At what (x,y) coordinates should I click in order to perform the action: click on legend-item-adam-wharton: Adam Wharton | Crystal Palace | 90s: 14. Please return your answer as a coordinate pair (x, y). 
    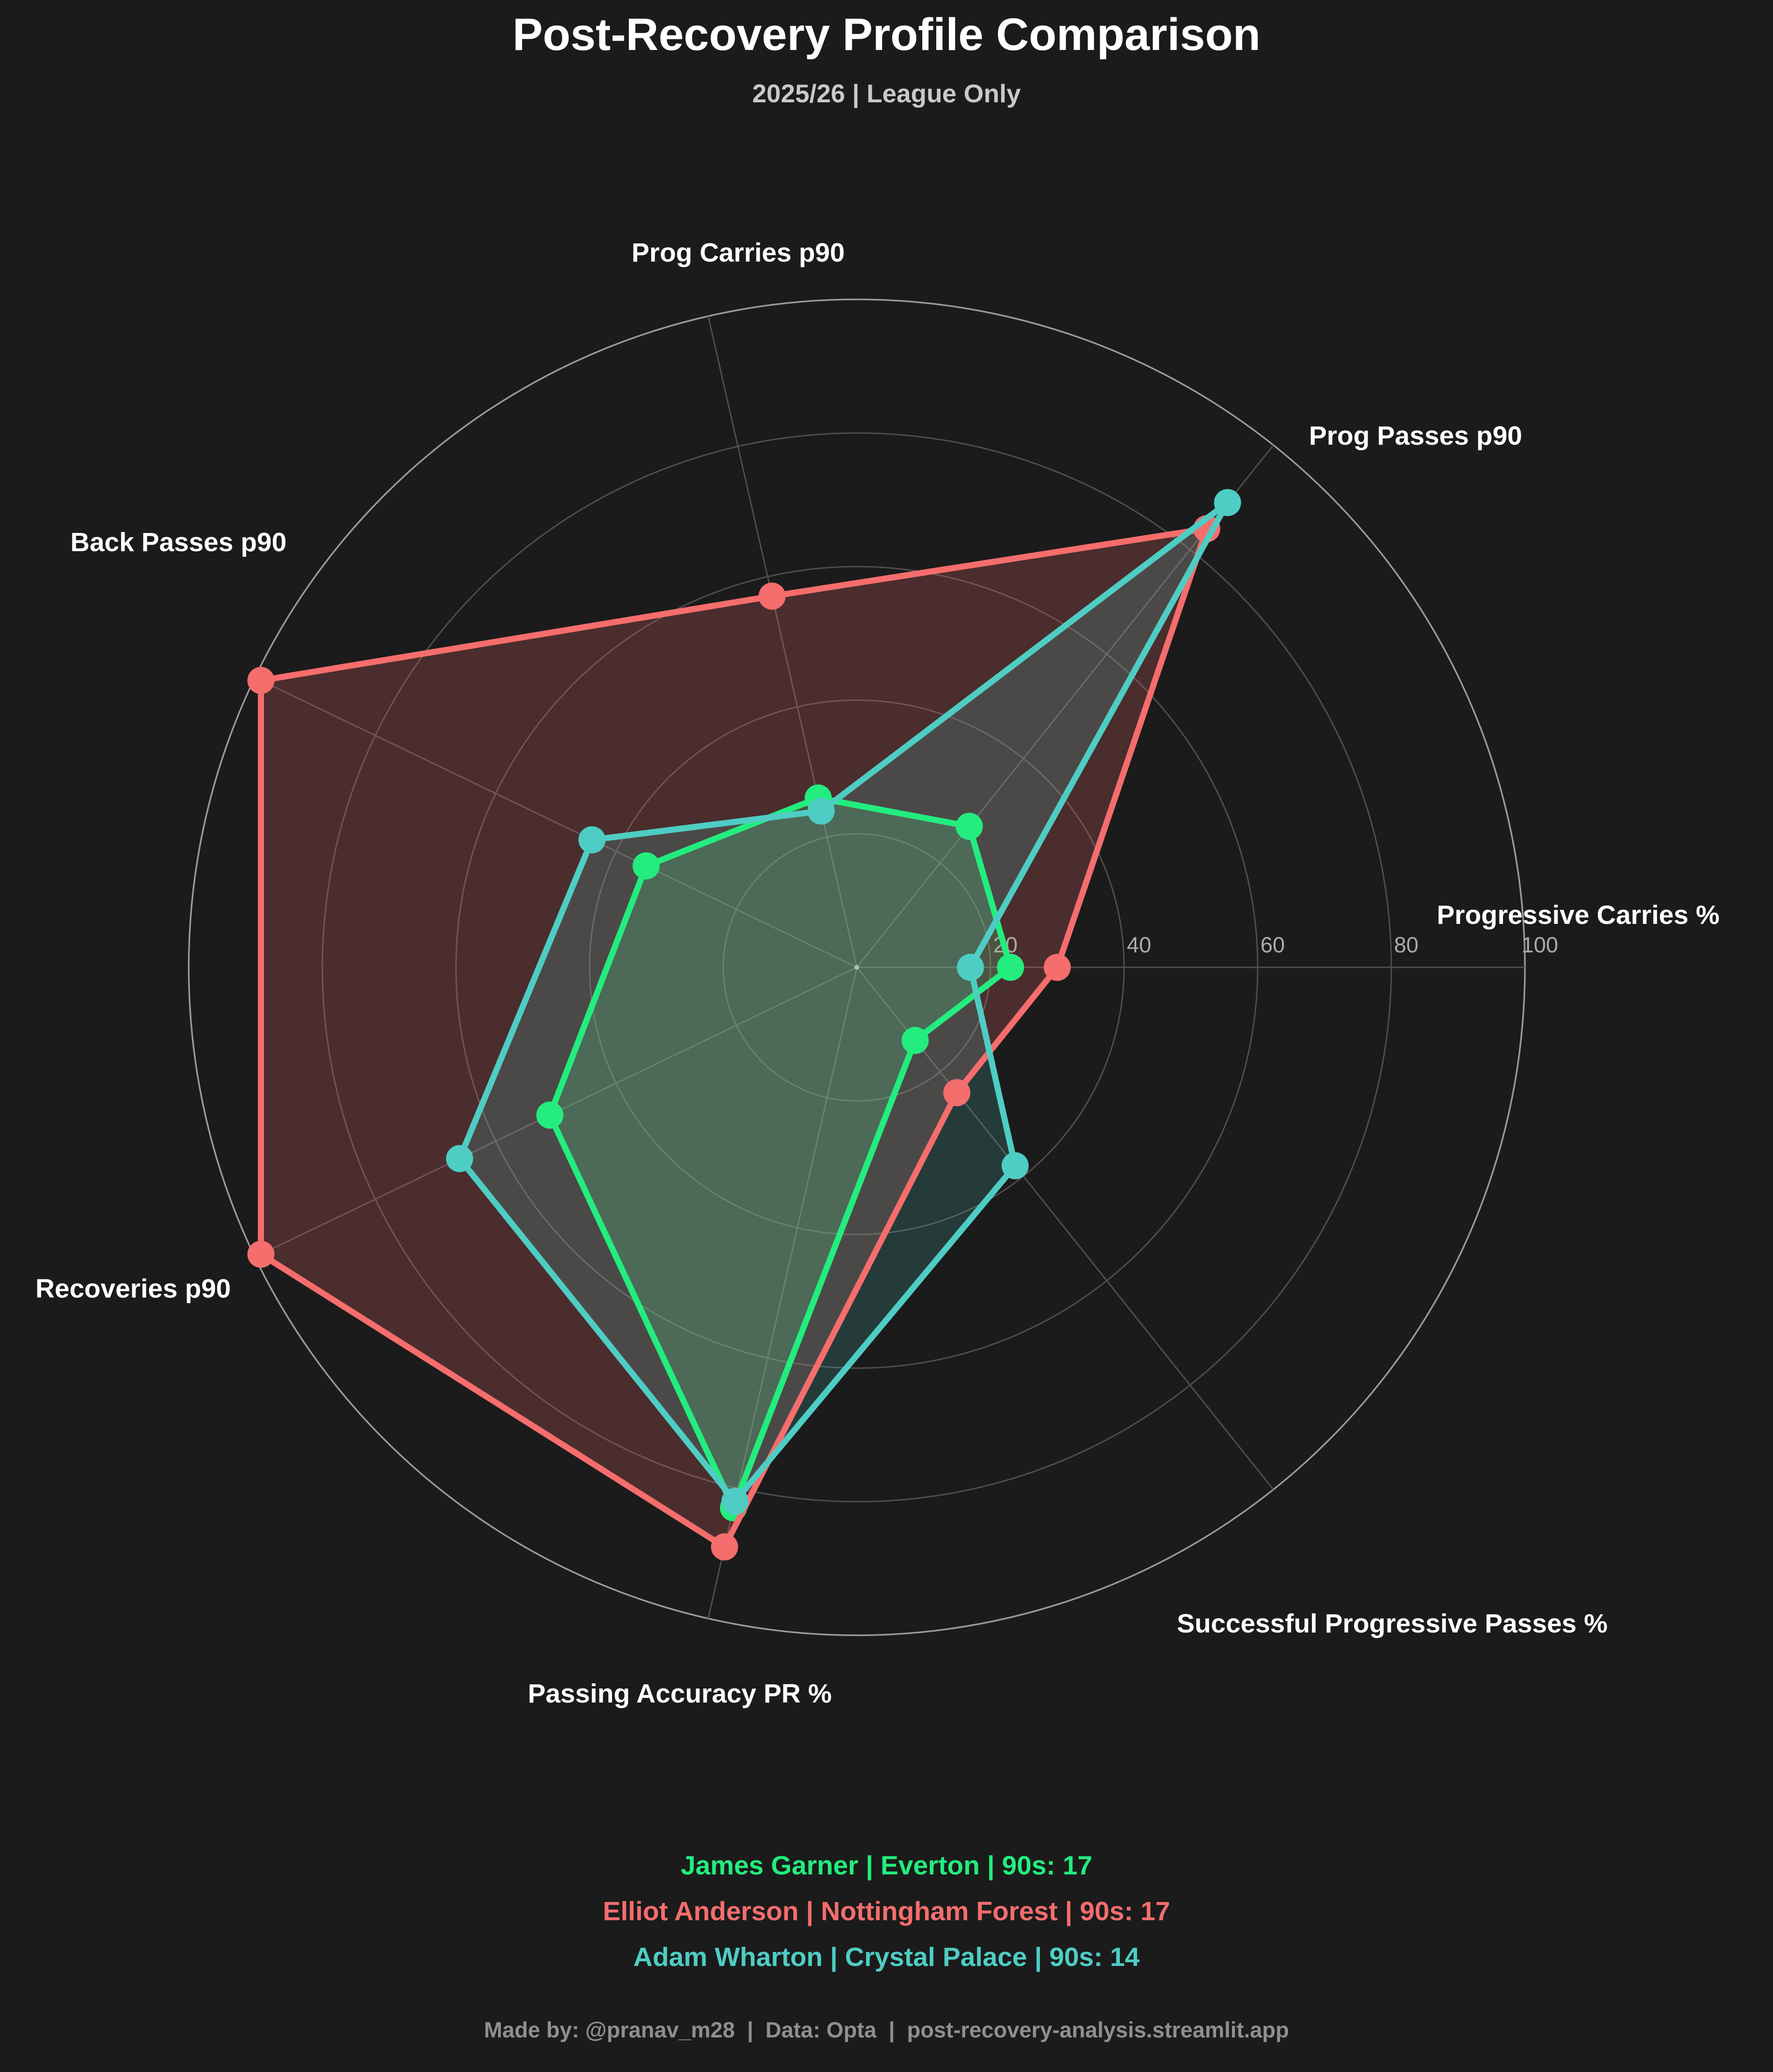
    Looking at the image, I should click on (886, 1957).